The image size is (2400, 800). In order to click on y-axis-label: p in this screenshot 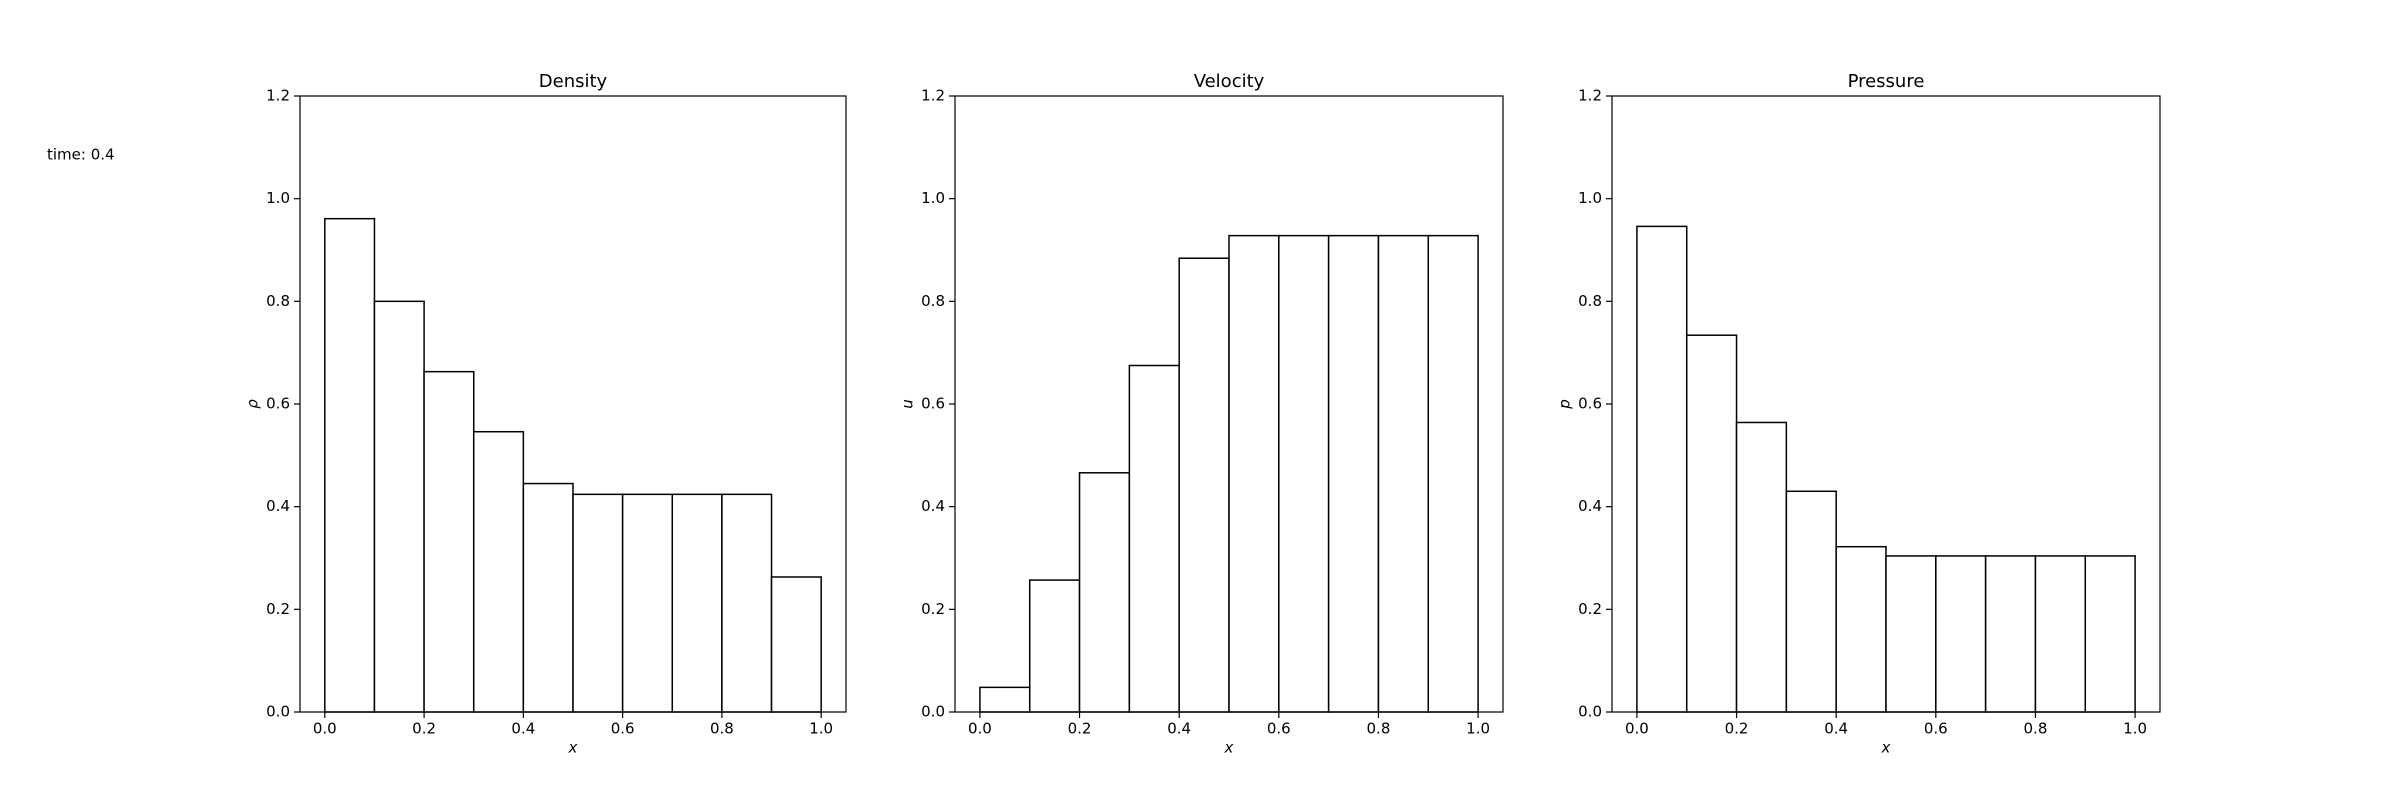, I will do `click(1565, 404)`.